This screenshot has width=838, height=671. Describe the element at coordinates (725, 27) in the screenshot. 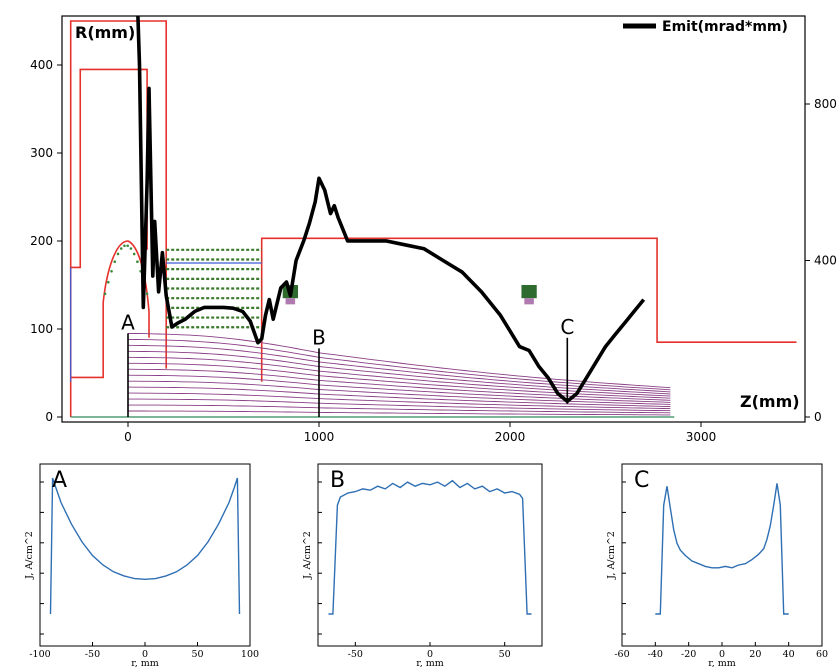

I see `legend-label: Emit(mrad*mm)` at that location.